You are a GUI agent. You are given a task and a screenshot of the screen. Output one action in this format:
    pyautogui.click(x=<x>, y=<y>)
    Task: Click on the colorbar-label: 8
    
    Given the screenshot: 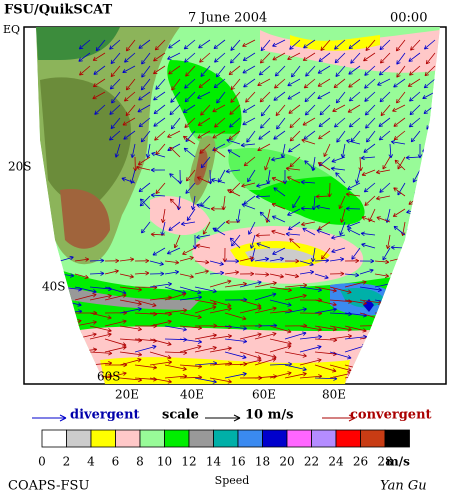 What is the action you would take?
    pyautogui.click(x=140, y=462)
    